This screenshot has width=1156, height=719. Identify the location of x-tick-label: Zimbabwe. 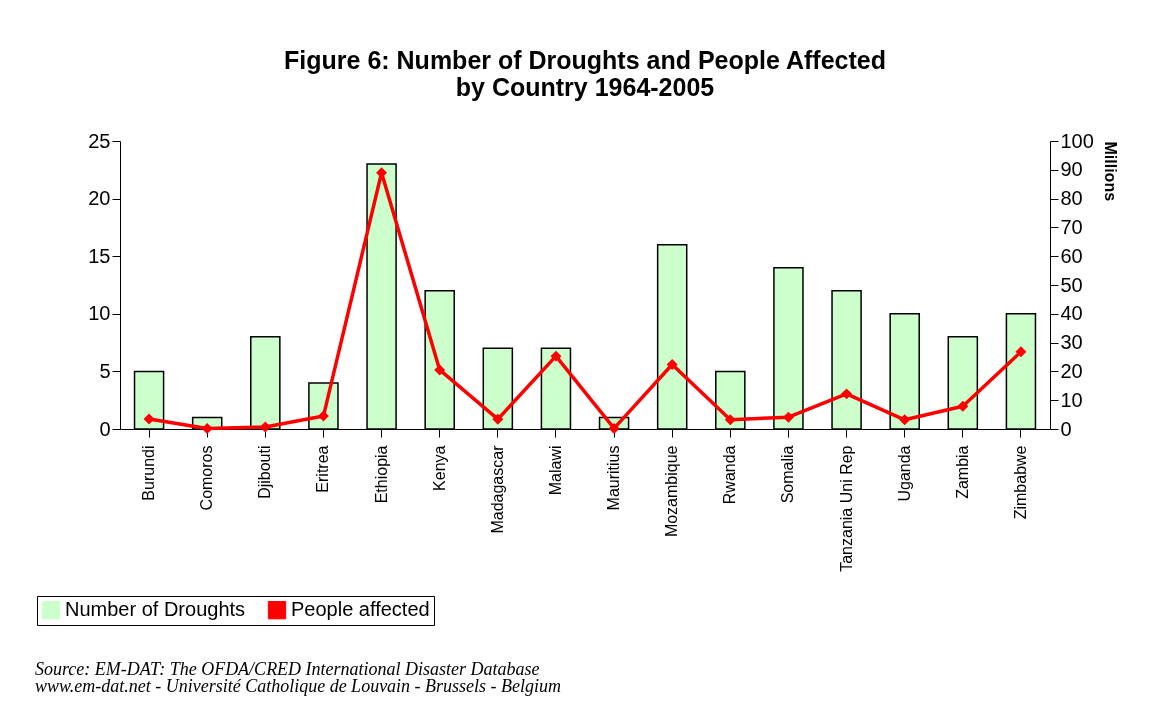
(1020, 482).